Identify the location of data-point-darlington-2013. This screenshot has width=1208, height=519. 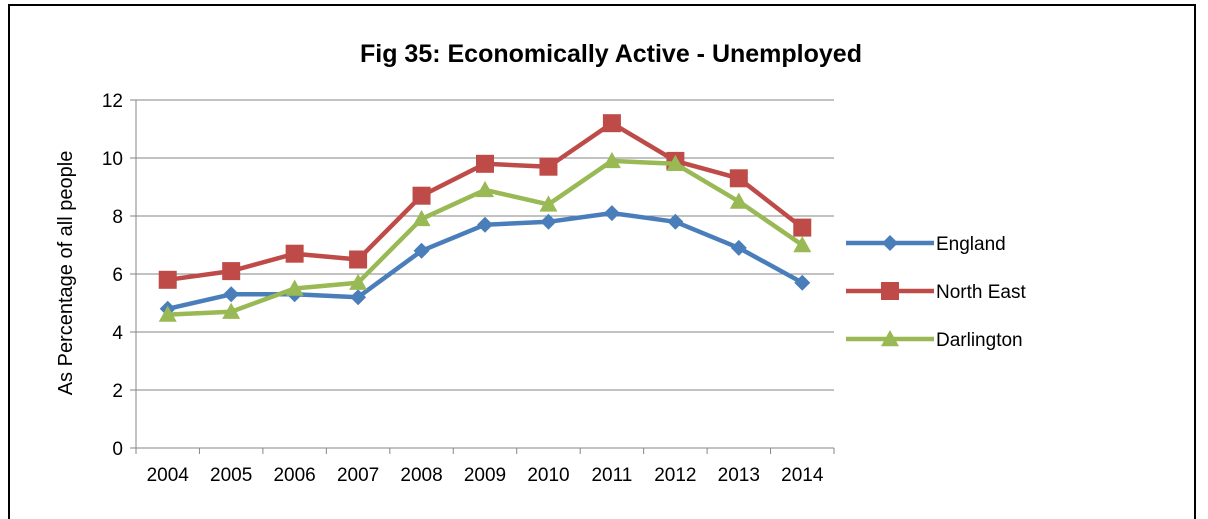
(738, 200).